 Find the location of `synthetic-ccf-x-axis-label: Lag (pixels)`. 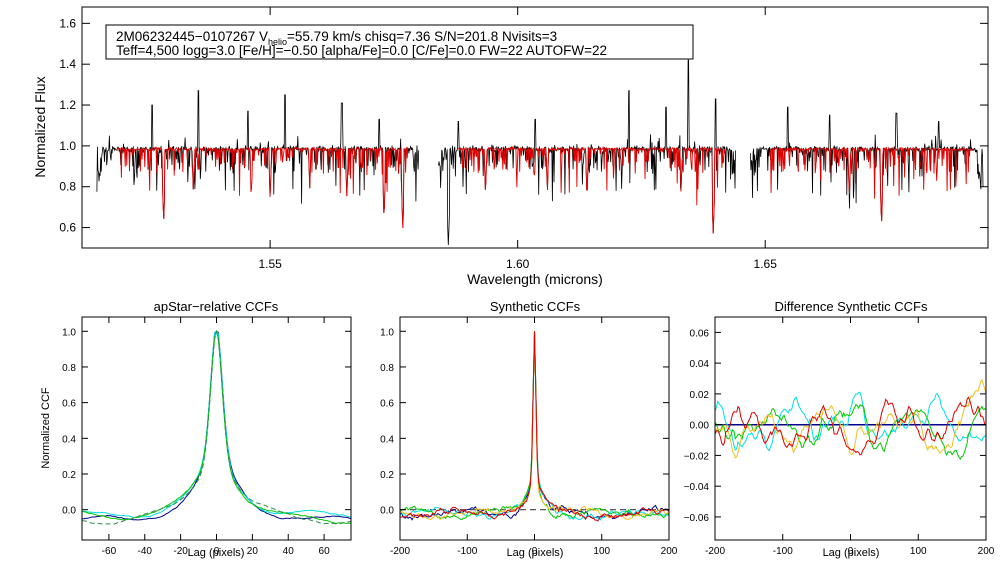

synthetic-ccf-x-axis-label: Lag (pixels) is located at coordinates (535, 553).